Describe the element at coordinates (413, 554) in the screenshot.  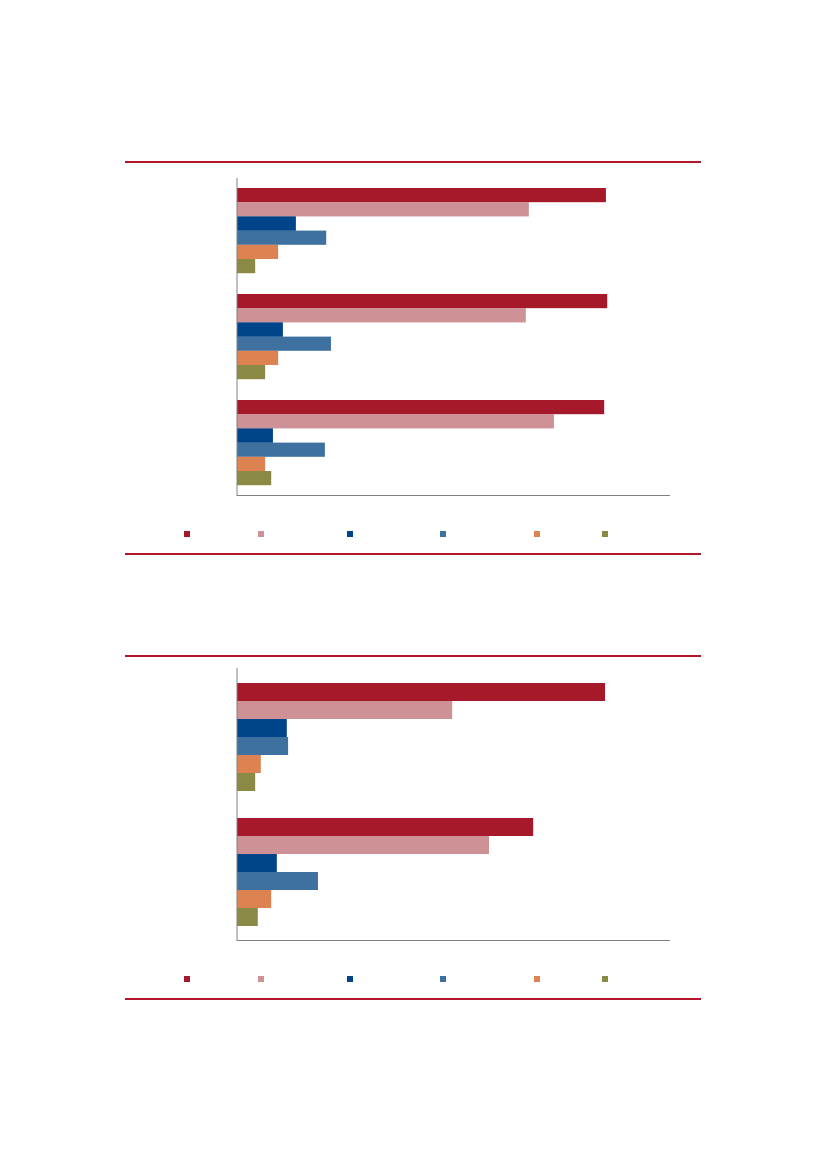
I see `chart1-bottom-rule` at that location.